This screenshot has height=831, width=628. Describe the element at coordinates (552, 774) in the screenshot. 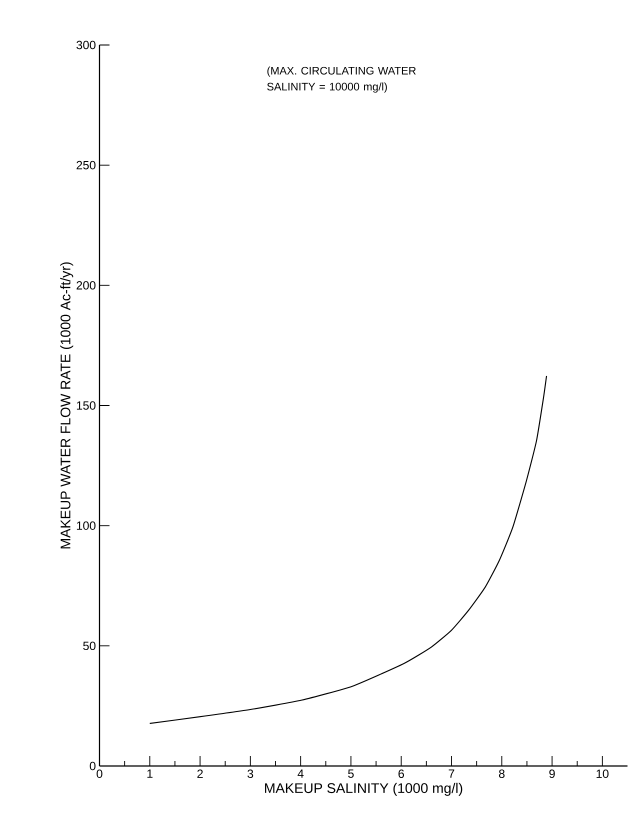

I see `x-tick-label: 9` at that location.